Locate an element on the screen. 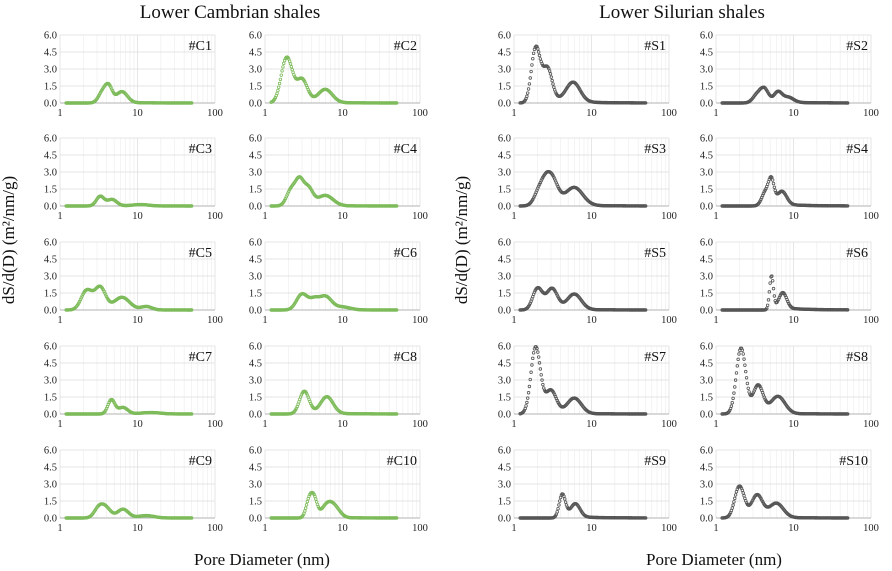 This screenshot has height=571, width=892. sample-label: #S7 is located at coordinates (655, 357).